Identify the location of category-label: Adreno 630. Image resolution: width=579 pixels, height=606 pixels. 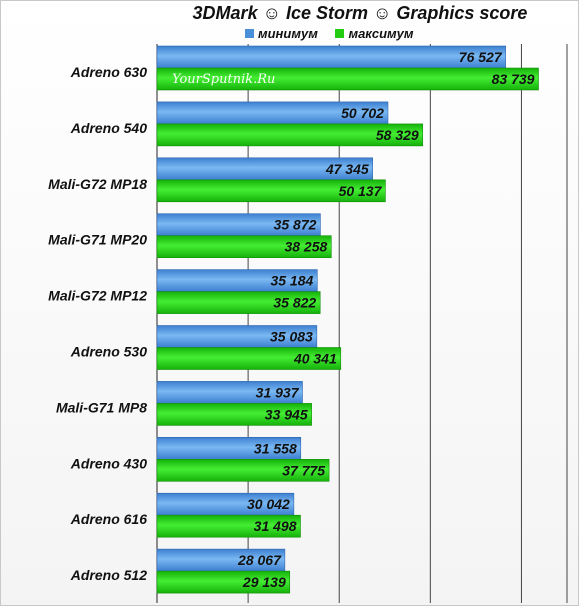
(108, 72).